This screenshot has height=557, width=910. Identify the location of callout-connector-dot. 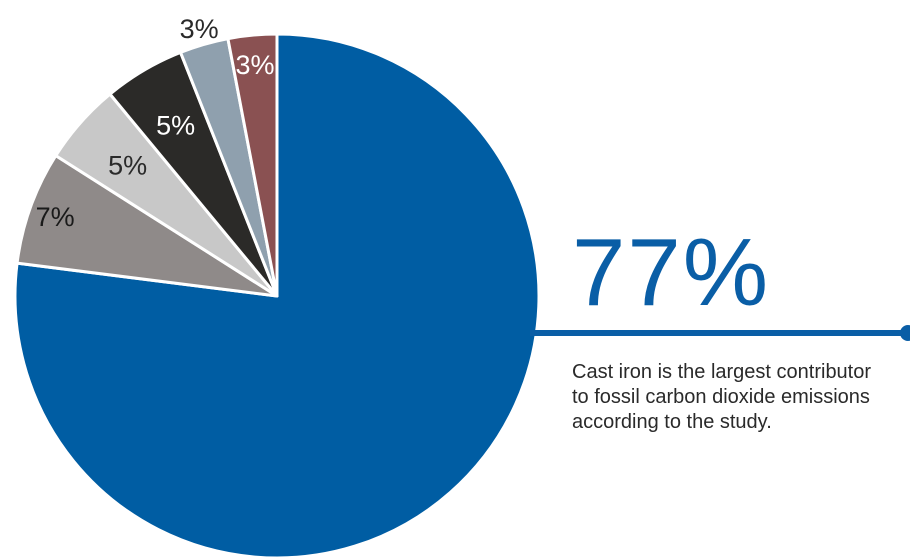
(905, 333).